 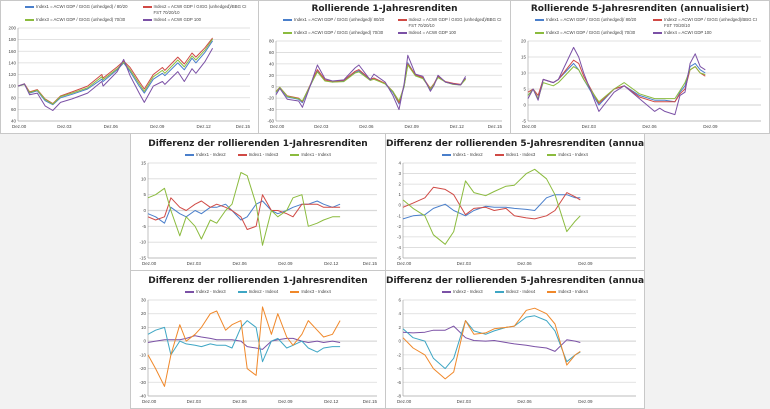 I want to click on legend-label: Index1 - Index4, so click(x=316, y=154).